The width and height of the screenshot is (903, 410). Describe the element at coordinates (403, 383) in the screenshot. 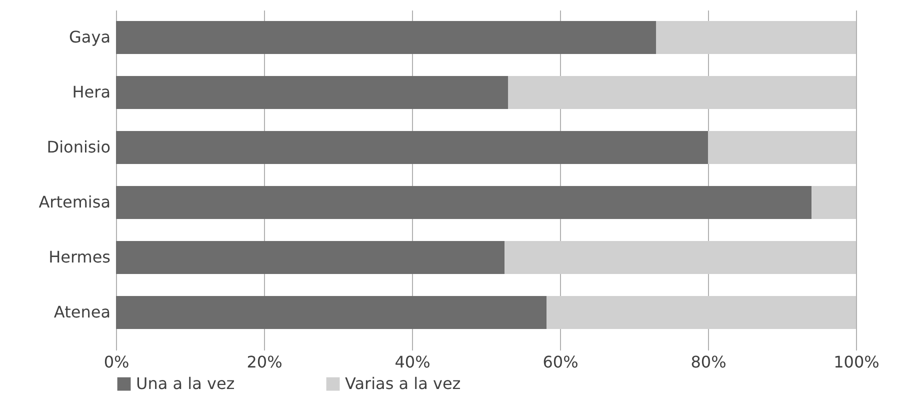

I see `legend-label: Varias a la vez` at that location.